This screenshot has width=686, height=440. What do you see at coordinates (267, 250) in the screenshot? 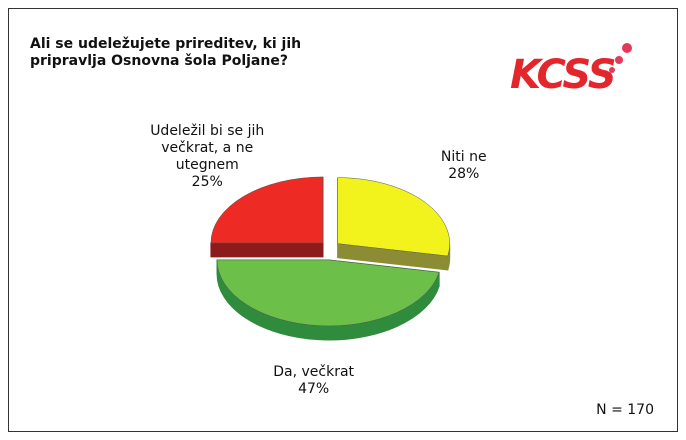
I see `slice-side` at bounding box center [267, 250].